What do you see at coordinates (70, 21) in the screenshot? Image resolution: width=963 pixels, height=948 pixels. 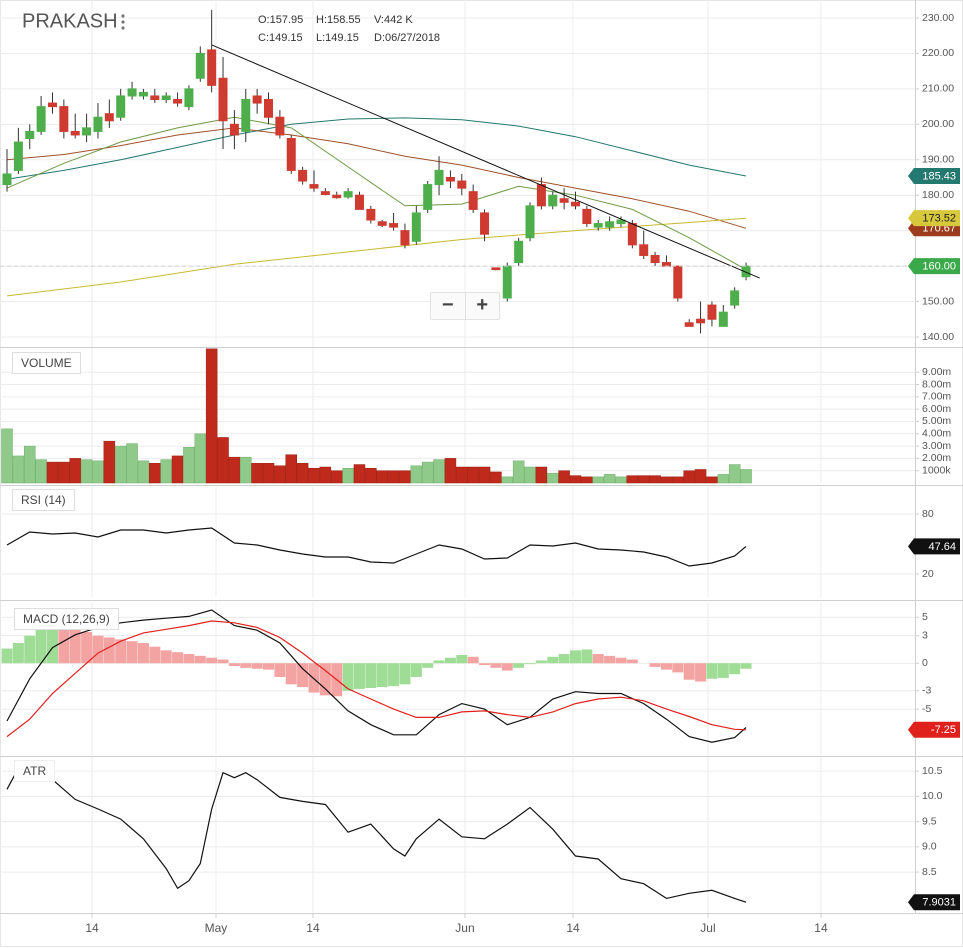 I see `chart-title: PRAKASH` at bounding box center [70, 21].